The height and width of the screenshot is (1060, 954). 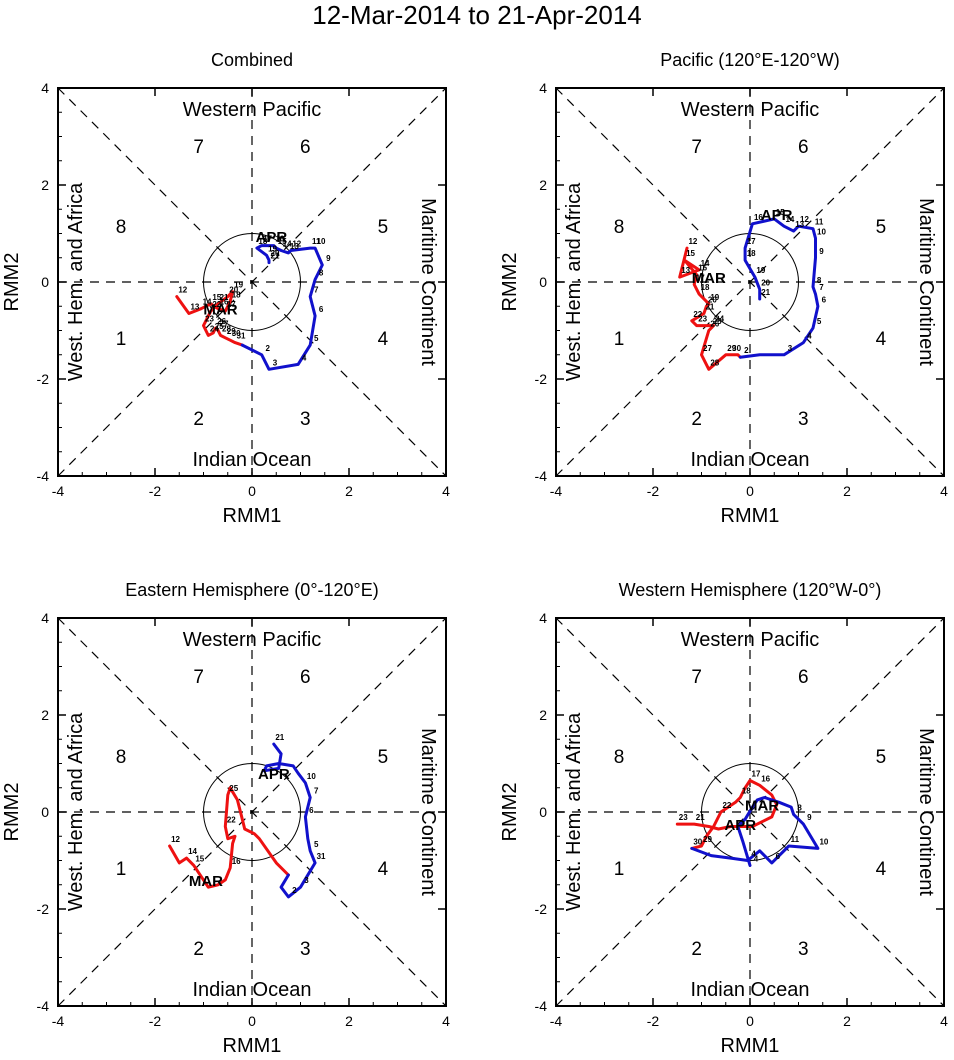 What do you see at coordinates (226, 328) in the screenshot?
I see `day-label: 28` at bounding box center [226, 328].